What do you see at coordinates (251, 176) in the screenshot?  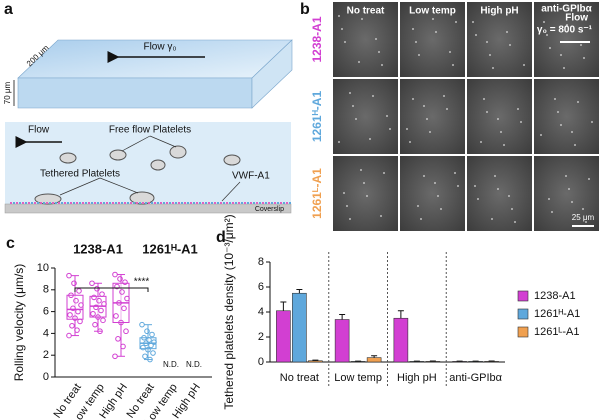 I see `vwf-label: VWF-A1` at bounding box center [251, 176].